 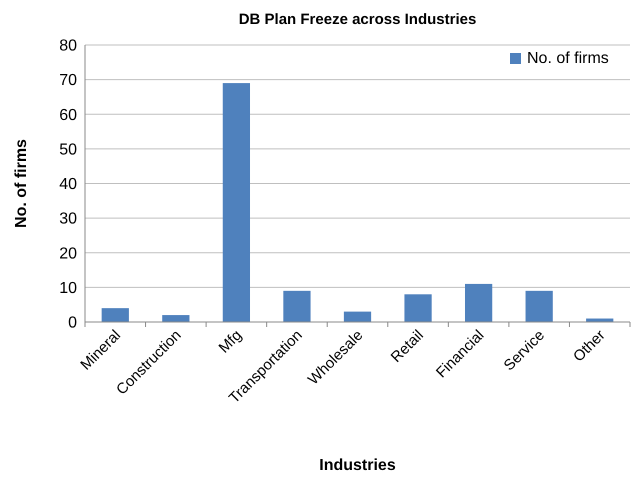 I want to click on y-tick-label: 60, so click(x=68, y=115).